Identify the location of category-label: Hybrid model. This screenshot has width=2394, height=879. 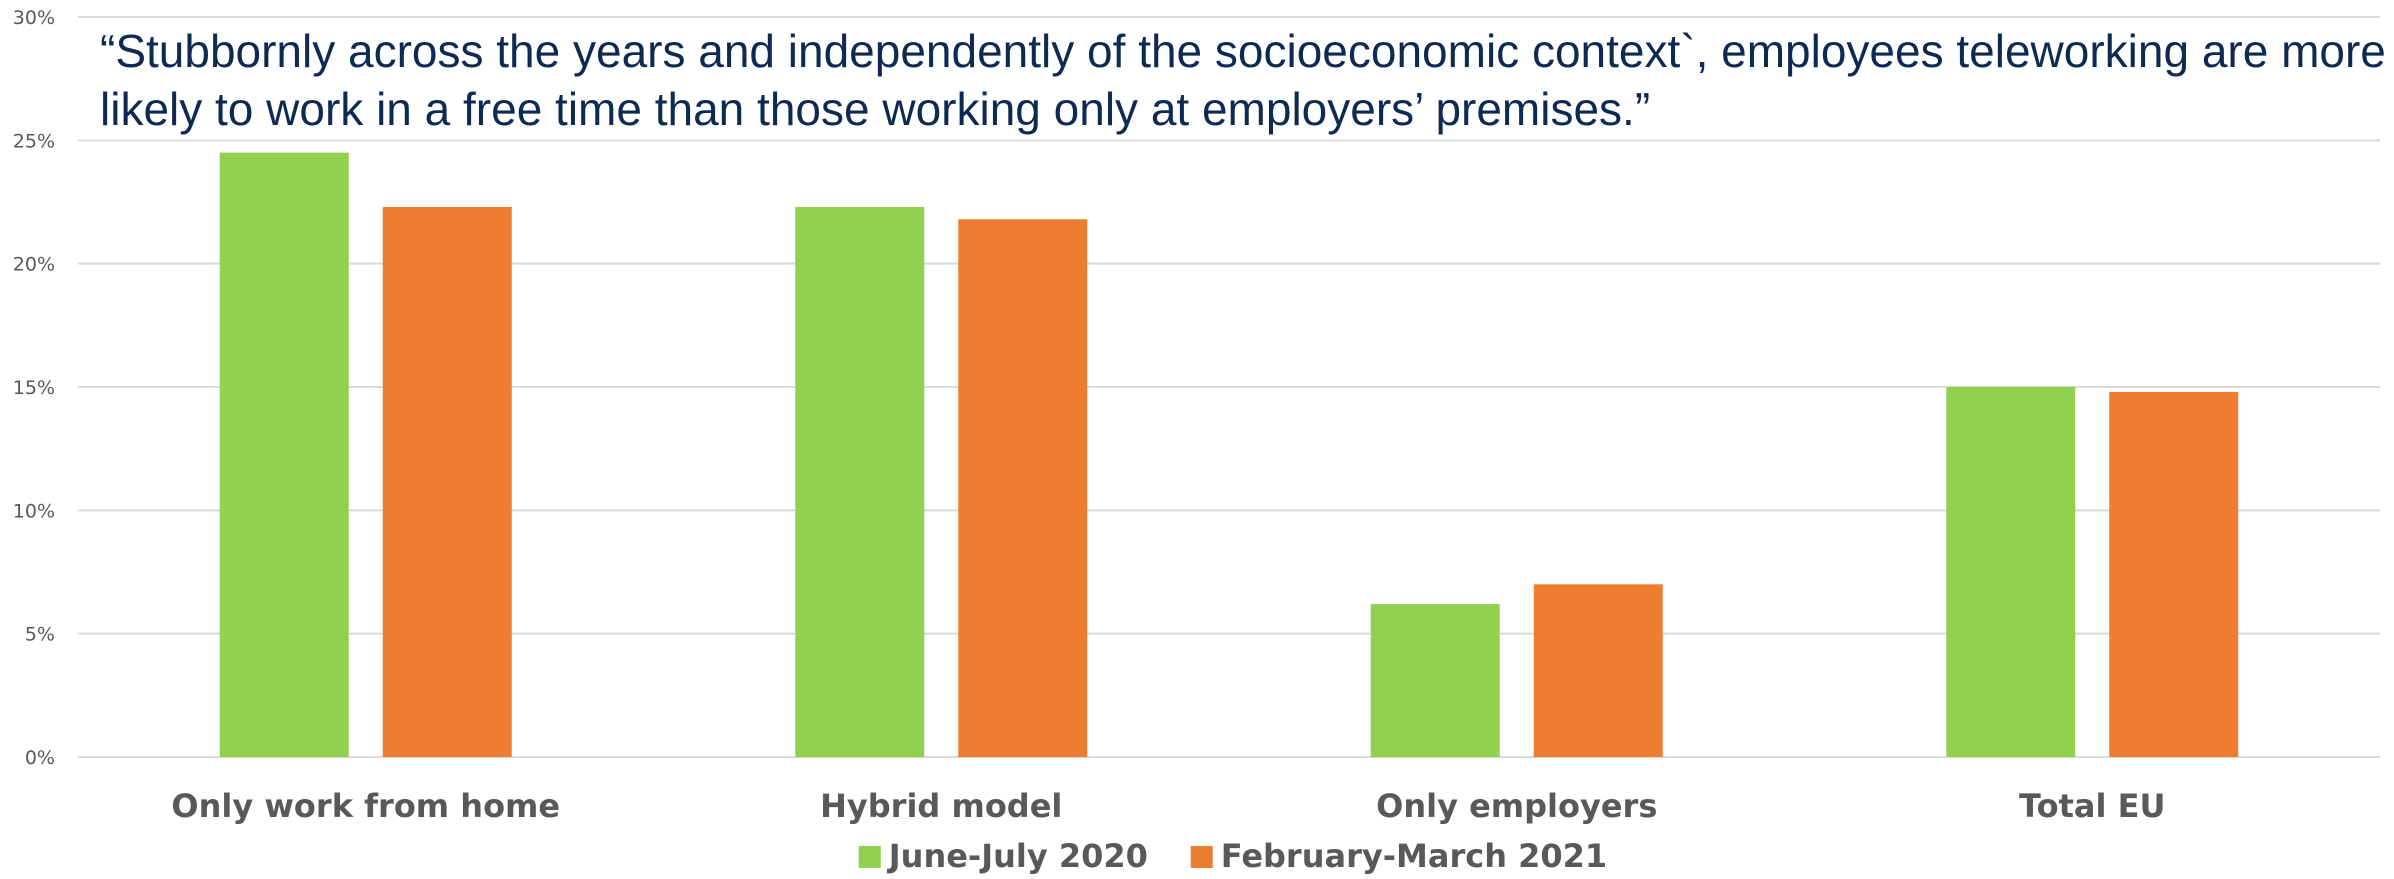
(941, 806).